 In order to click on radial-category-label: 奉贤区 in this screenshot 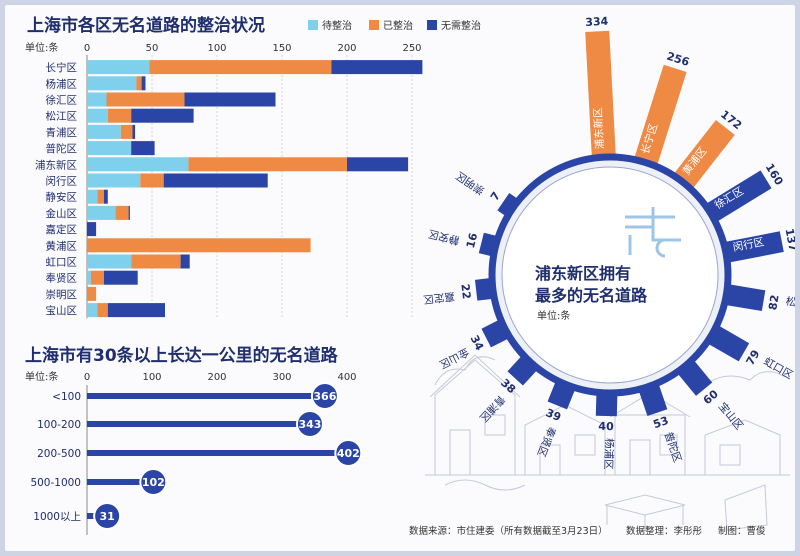, I will do `click(546, 442)`.